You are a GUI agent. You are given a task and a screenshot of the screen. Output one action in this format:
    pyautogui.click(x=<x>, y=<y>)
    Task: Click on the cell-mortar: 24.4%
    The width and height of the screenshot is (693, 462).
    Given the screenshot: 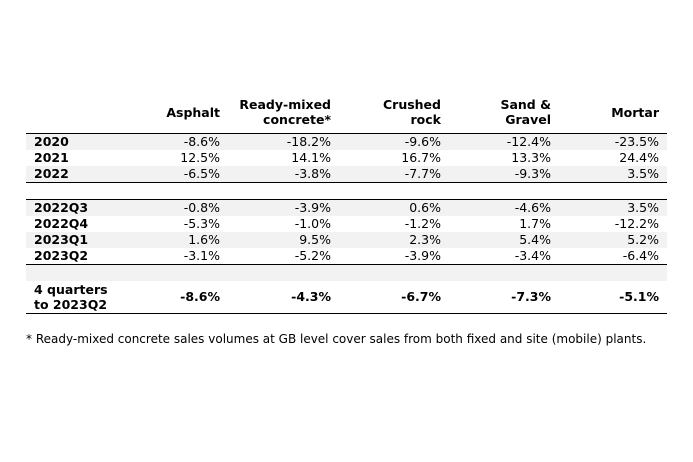 What is the action you would take?
    pyautogui.click(x=639, y=157)
    